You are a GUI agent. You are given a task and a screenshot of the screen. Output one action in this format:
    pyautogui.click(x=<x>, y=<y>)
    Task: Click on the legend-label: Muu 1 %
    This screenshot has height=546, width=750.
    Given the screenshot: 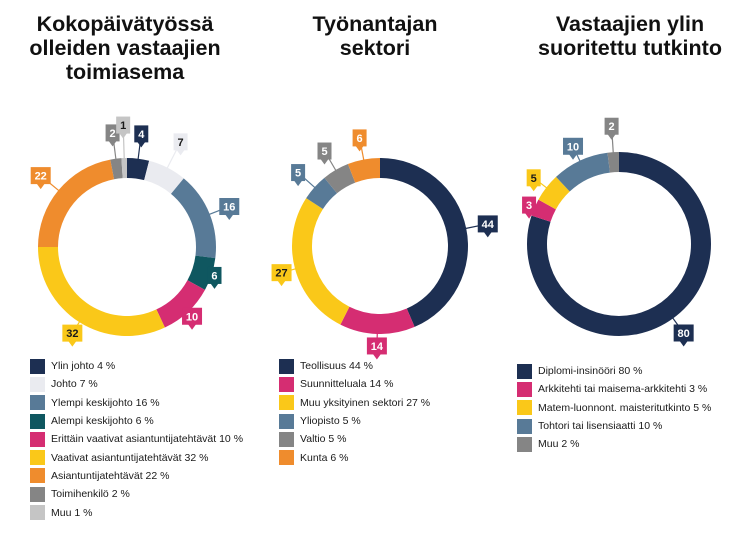 What is the action you would take?
    pyautogui.click(x=72, y=512)
    